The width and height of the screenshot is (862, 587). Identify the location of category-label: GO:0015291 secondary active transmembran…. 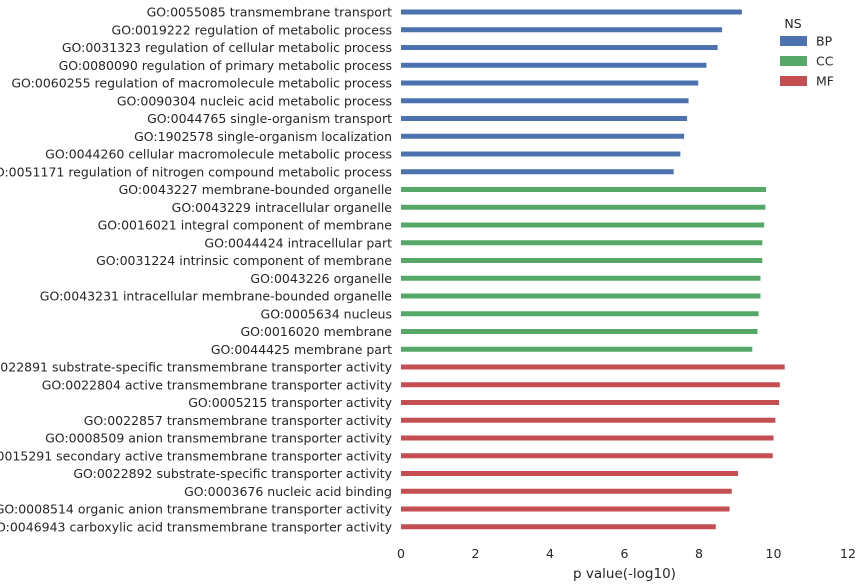
(196, 455).